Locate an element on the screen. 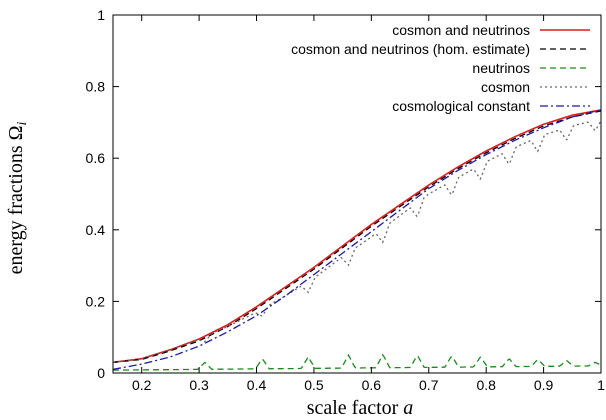 The image size is (606, 420). x-tick-label: 0.9 is located at coordinates (544, 385).